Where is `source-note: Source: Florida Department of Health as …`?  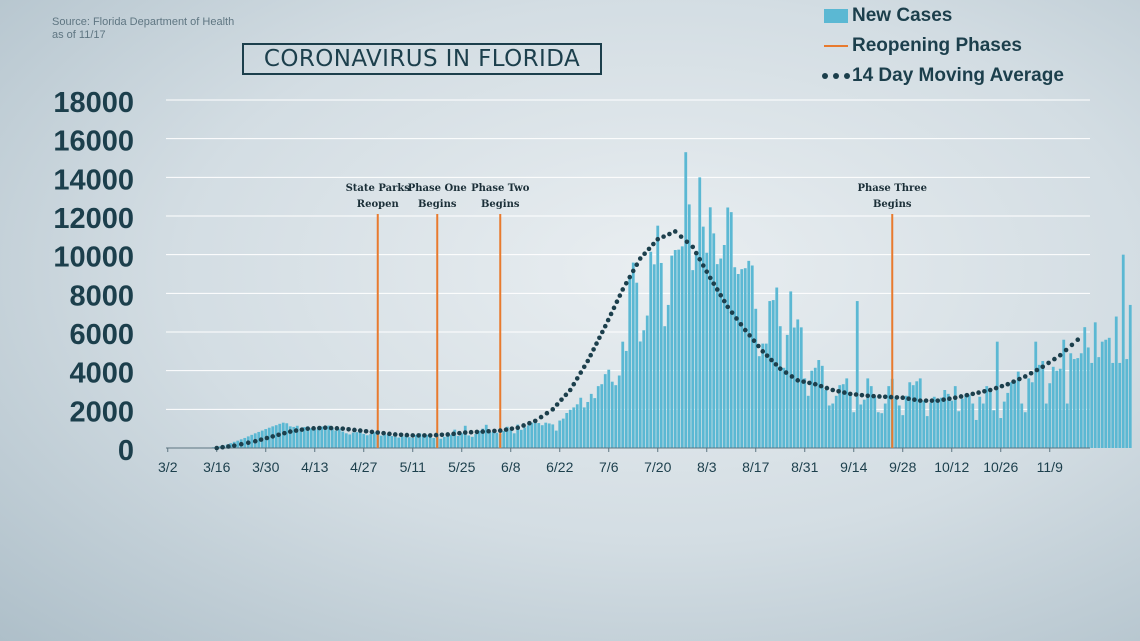
source-note: Source: Florida Department of Health as … is located at coordinates (143, 29).